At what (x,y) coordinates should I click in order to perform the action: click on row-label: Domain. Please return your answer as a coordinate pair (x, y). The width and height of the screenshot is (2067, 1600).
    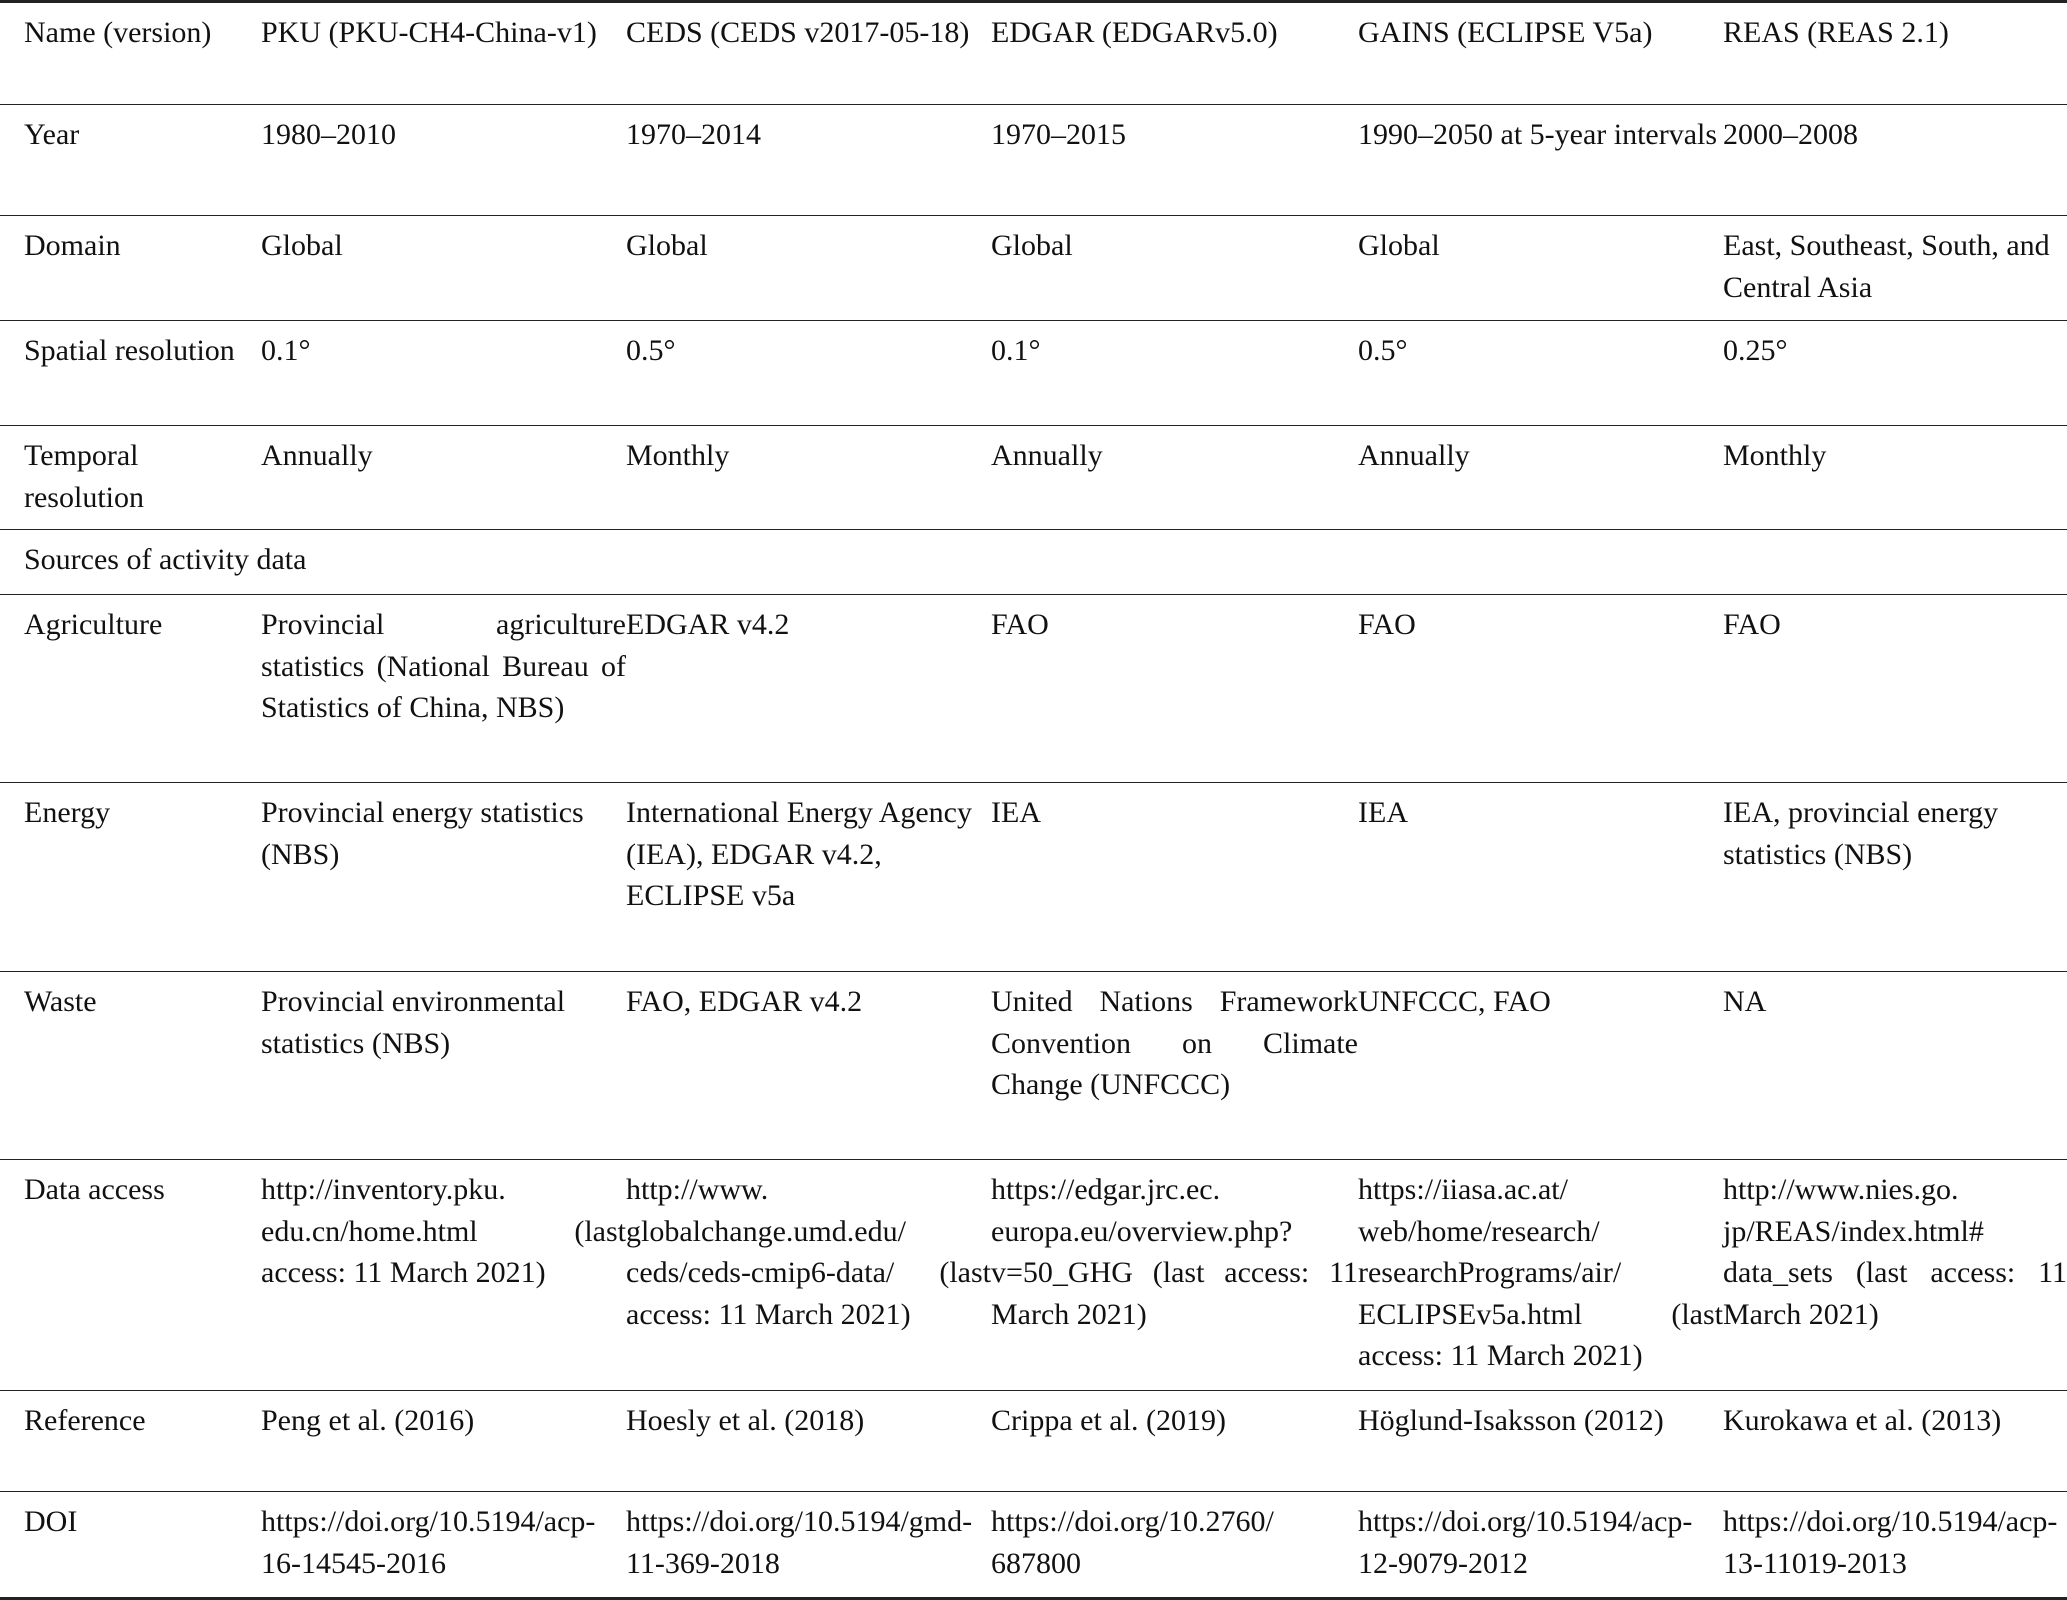
    Looking at the image, I should click on (72, 245).